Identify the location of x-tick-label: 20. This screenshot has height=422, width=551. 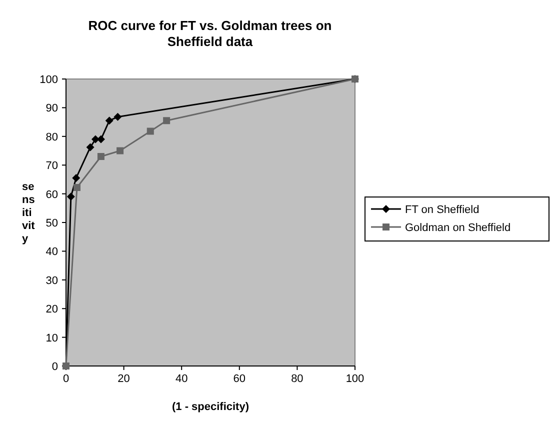
(124, 379).